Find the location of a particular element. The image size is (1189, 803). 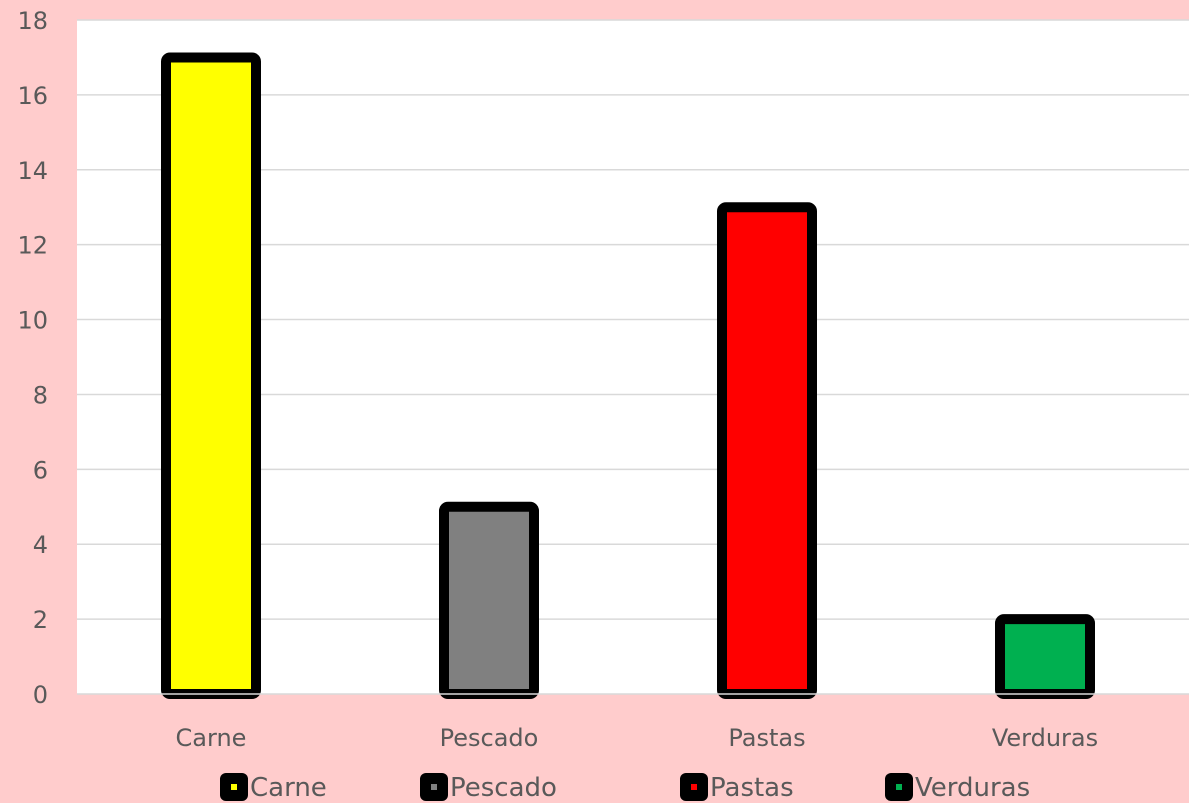

y-tick-label: 8 is located at coordinates (40, 395).